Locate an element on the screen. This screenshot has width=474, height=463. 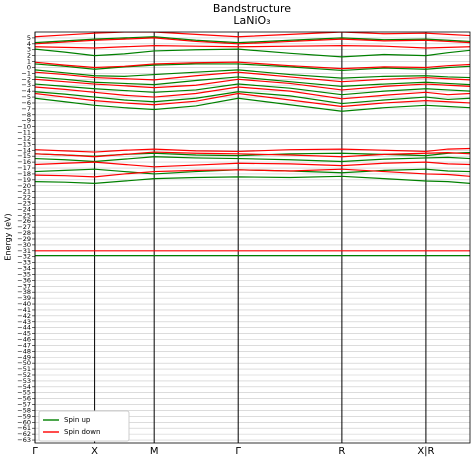
y-tick-label: −27 is located at coordinates (24, 227).